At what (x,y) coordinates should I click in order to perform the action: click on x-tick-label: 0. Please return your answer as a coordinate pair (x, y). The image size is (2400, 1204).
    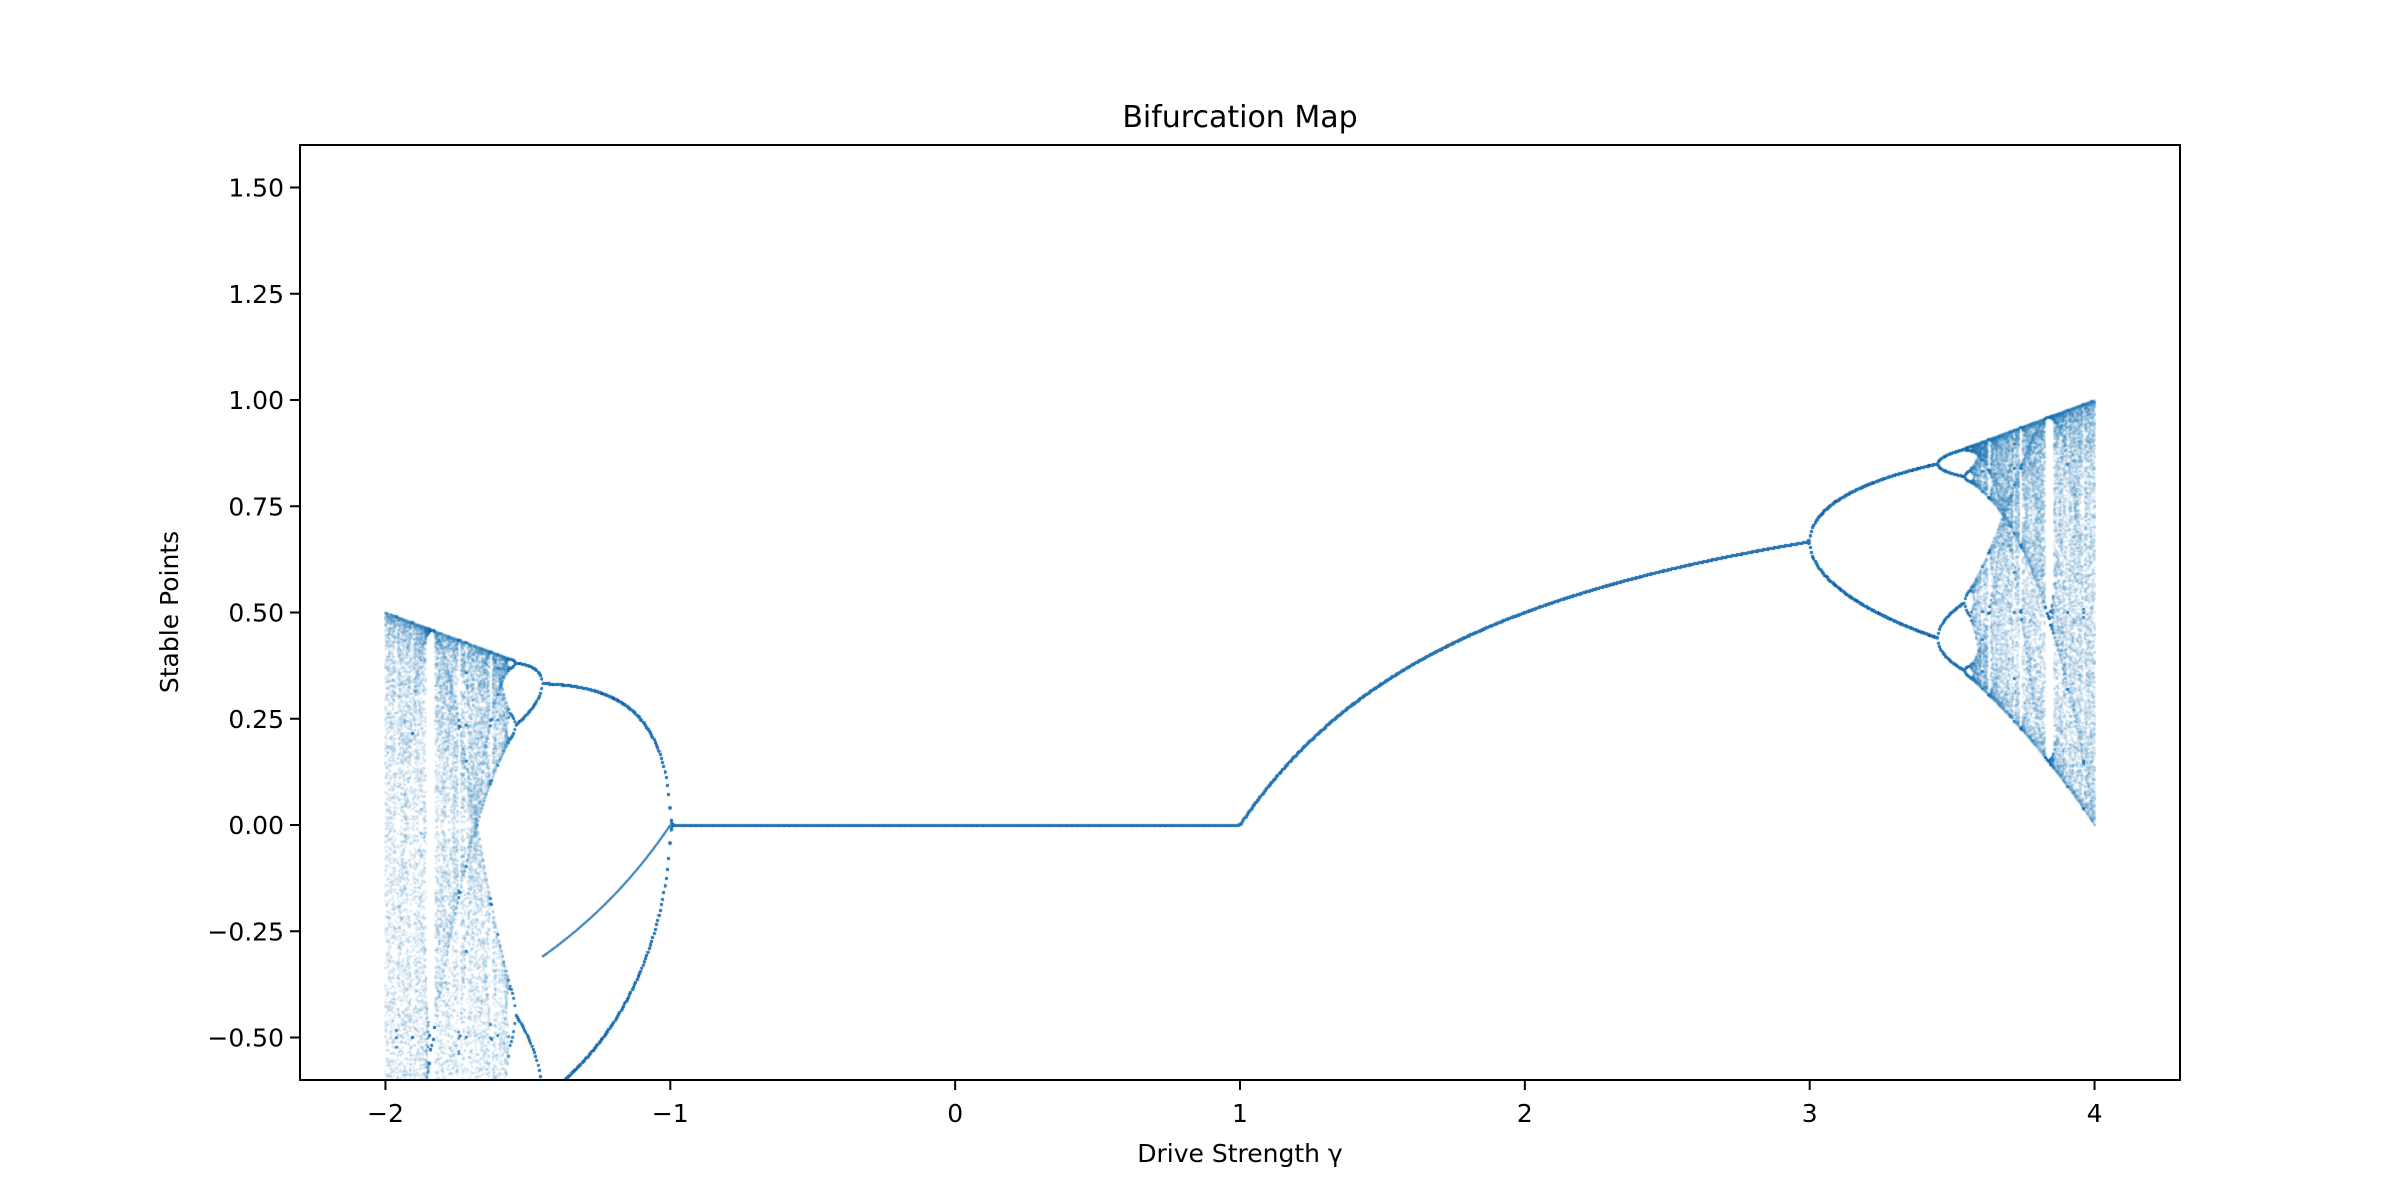
    Looking at the image, I should click on (955, 1113).